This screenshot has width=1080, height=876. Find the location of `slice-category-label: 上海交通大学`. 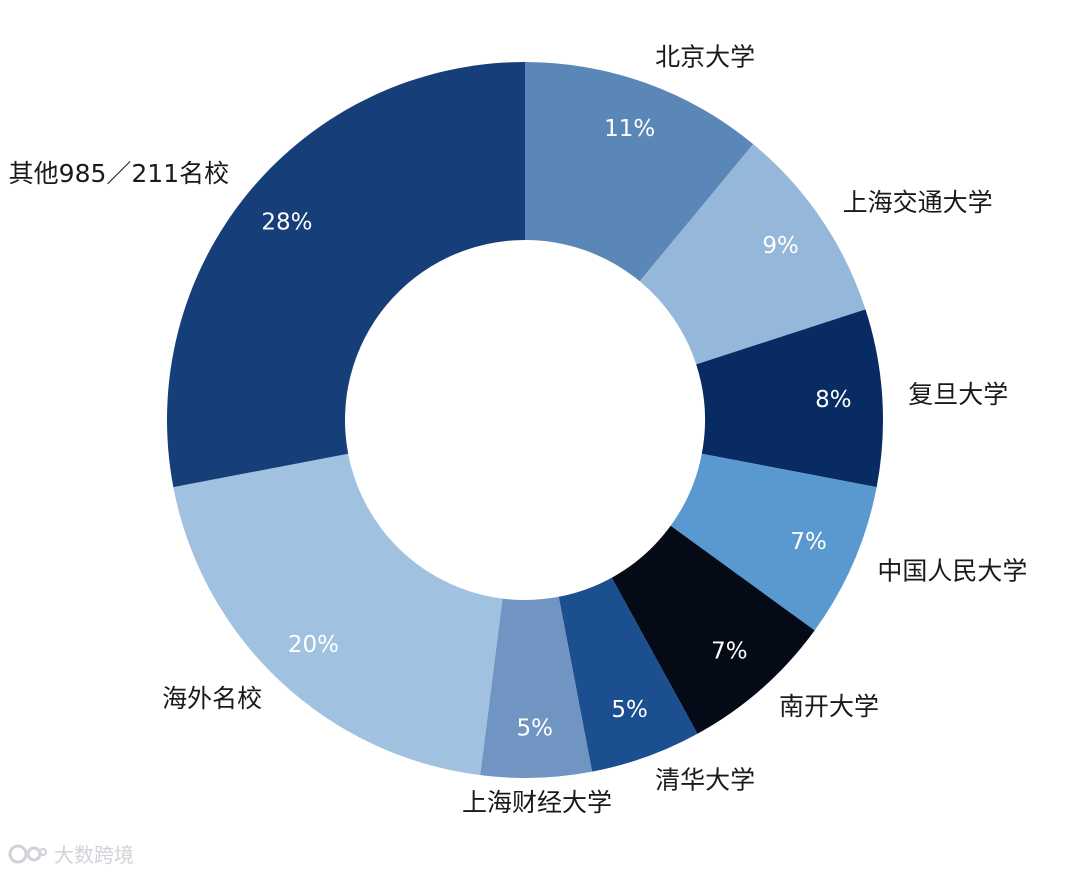

slice-category-label: 上海交通大学 is located at coordinates (918, 202).